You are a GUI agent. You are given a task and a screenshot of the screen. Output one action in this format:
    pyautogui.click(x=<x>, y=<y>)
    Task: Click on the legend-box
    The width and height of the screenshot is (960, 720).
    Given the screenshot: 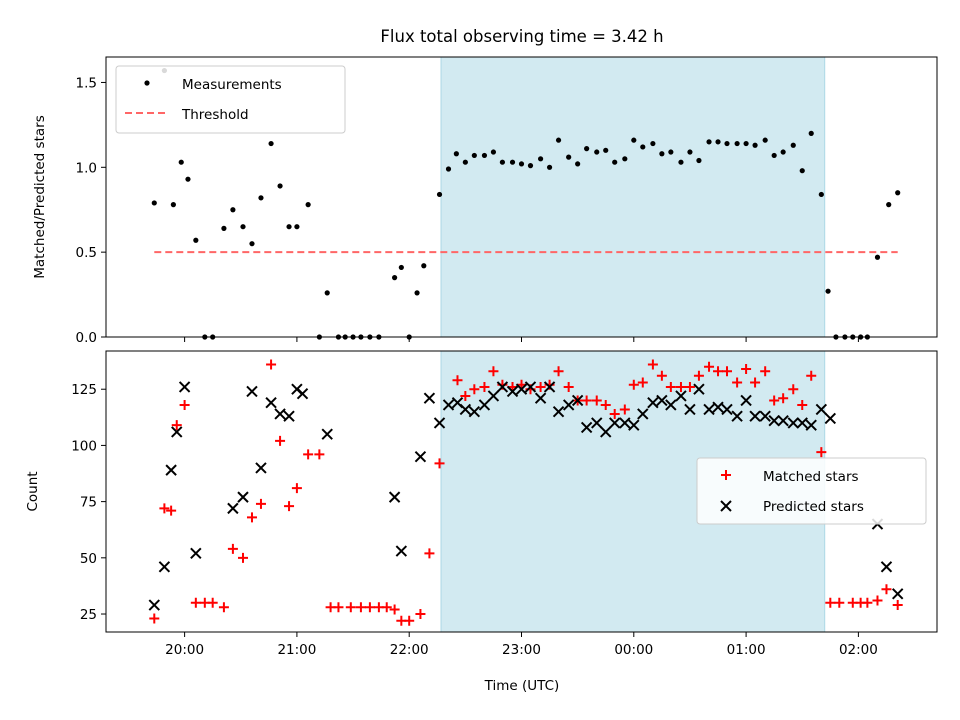 What is the action you would take?
    pyautogui.click(x=230, y=99)
    